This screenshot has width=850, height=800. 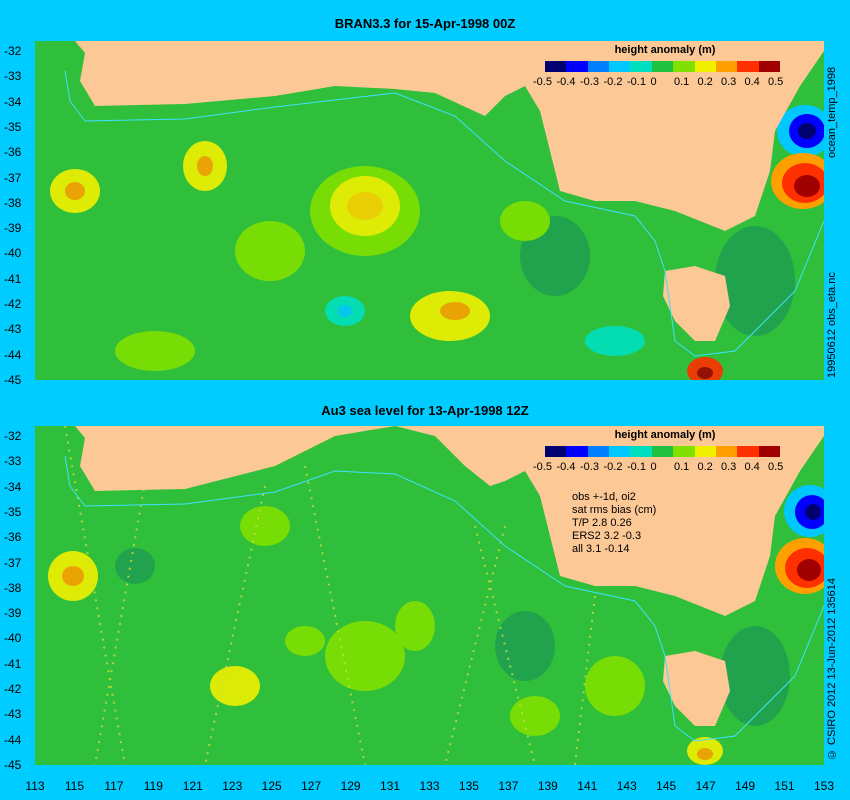 I want to click on colorbar-label: -0.1, so click(x=636, y=82).